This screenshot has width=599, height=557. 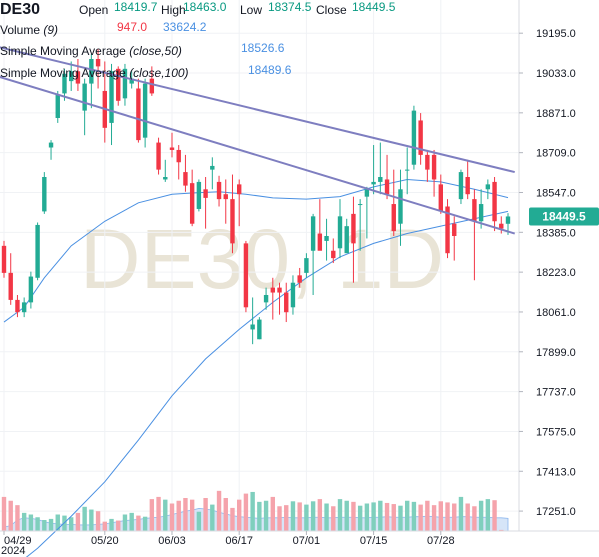 What do you see at coordinates (132, 27) in the screenshot?
I see `volume-value: 947.0` at bounding box center [132, 27].